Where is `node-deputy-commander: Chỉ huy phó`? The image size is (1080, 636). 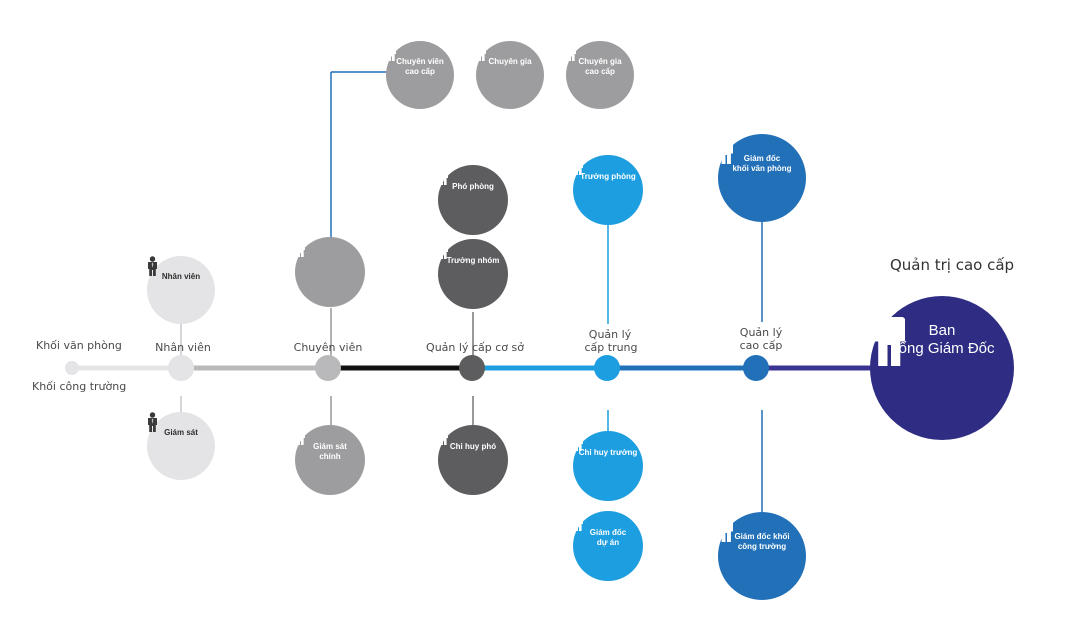
node-deputy-commander: Chỉ huy phó is located at coordinates (473, 460).